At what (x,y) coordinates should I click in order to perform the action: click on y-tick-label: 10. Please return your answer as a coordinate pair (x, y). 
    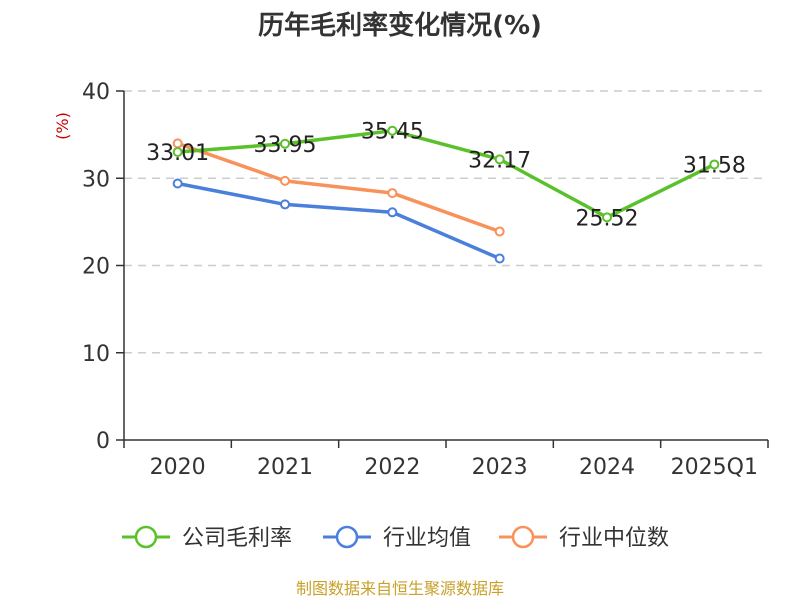
    Looking at the image, I should click on (96, 354).